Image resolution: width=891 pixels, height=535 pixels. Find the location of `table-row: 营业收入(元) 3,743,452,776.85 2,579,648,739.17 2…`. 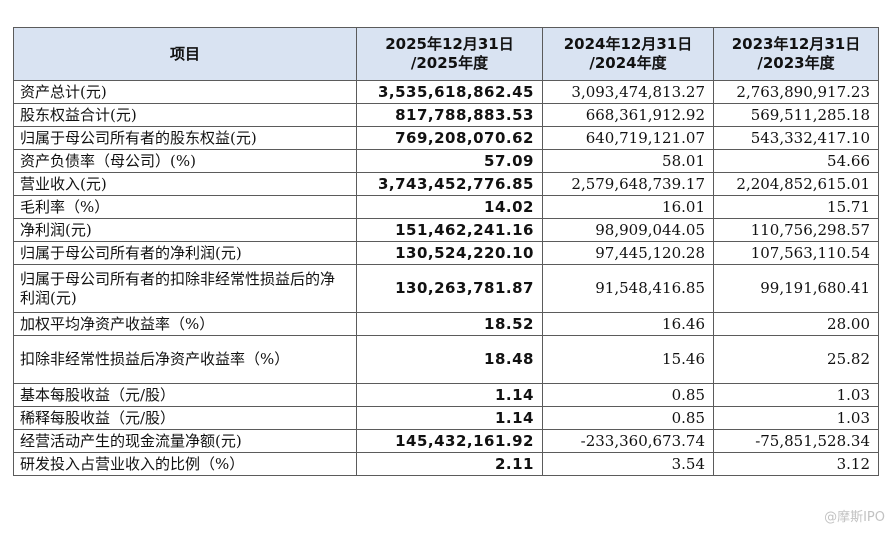

table-row: 营业收入(元) 3,743,452,776.85 2,579,648,739.17 2… is located at coordinates (446, 184).